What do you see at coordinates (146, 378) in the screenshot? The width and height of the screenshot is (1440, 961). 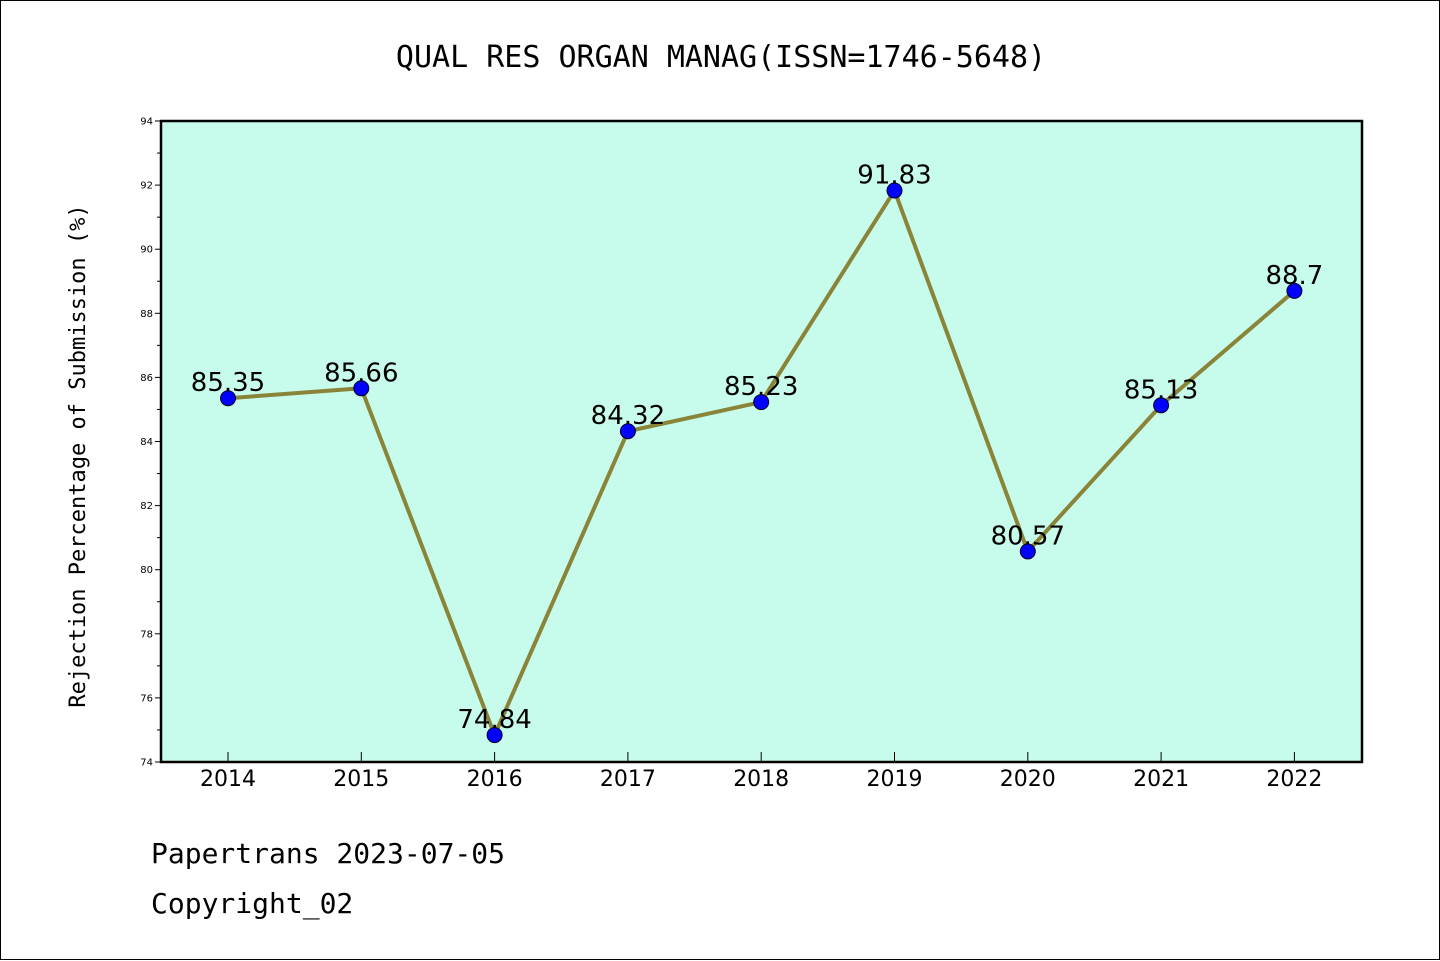 I see `y-tick-label: 86` at bounding box center [146, 378].